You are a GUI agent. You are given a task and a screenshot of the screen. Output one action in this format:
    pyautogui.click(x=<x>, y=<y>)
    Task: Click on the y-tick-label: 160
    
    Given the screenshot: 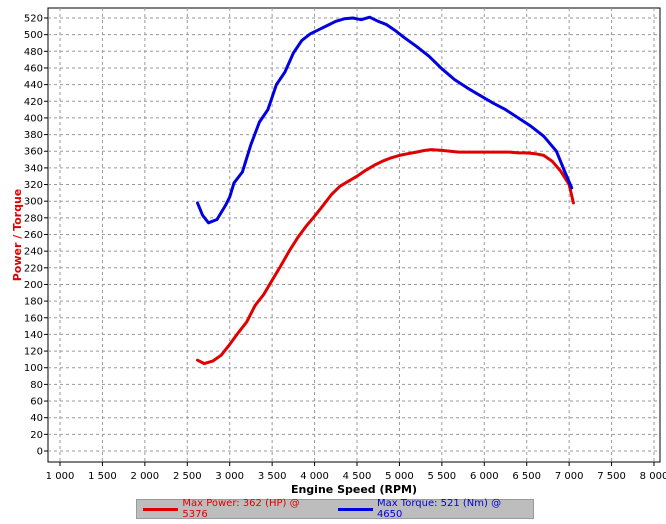 What is the action you would take?
    pyautogui.click(x=33, y=318)
    